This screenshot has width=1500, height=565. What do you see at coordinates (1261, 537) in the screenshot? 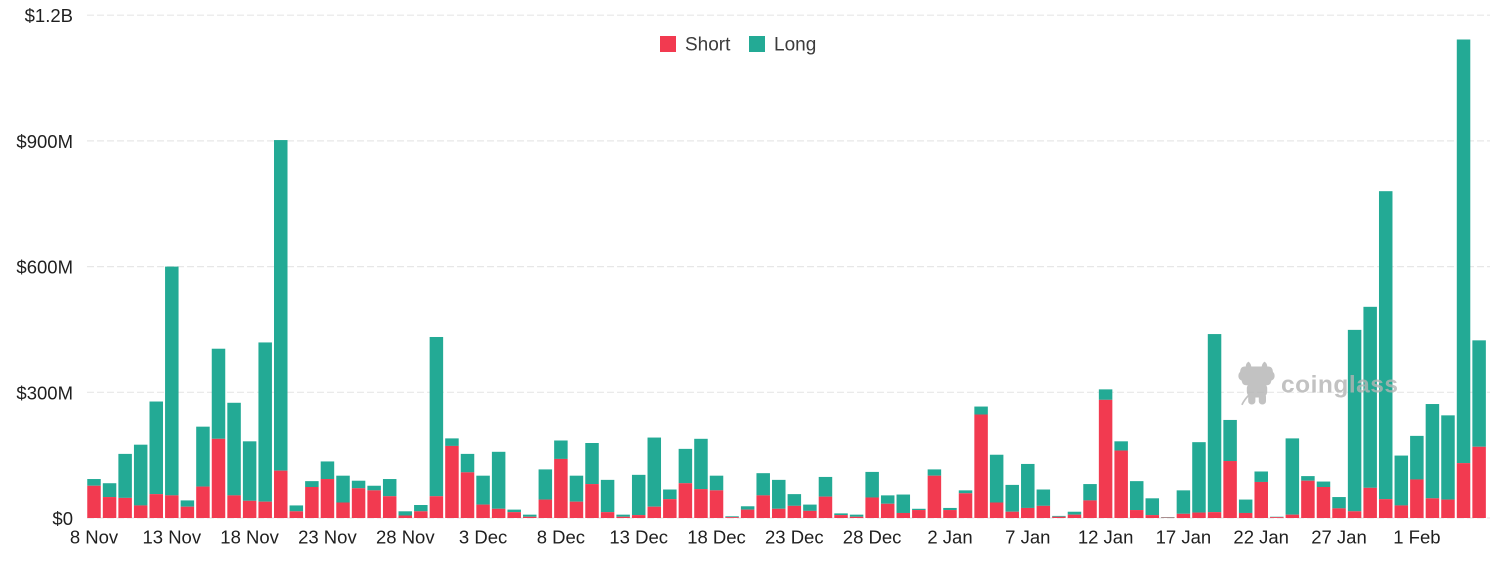
I see `svg-text: 22 Jan` at bounding box center [1261, 537].